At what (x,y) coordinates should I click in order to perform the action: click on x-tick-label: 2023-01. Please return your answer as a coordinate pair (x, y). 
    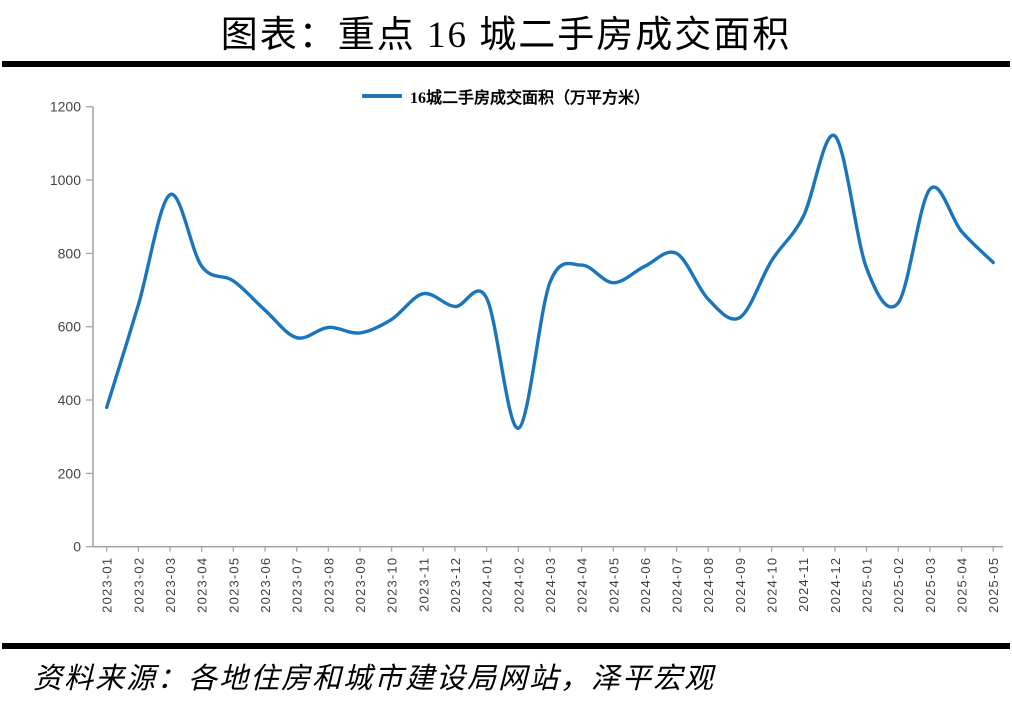
    Looking at the image, I should click on (107, 585).